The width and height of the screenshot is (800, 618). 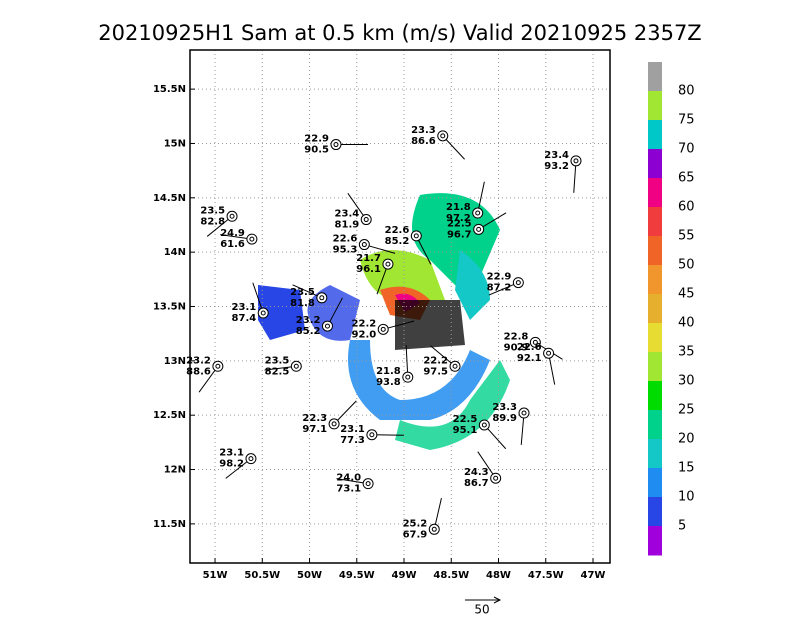 I want to click on station-temp: 22.3, so click(x=314, y=418).